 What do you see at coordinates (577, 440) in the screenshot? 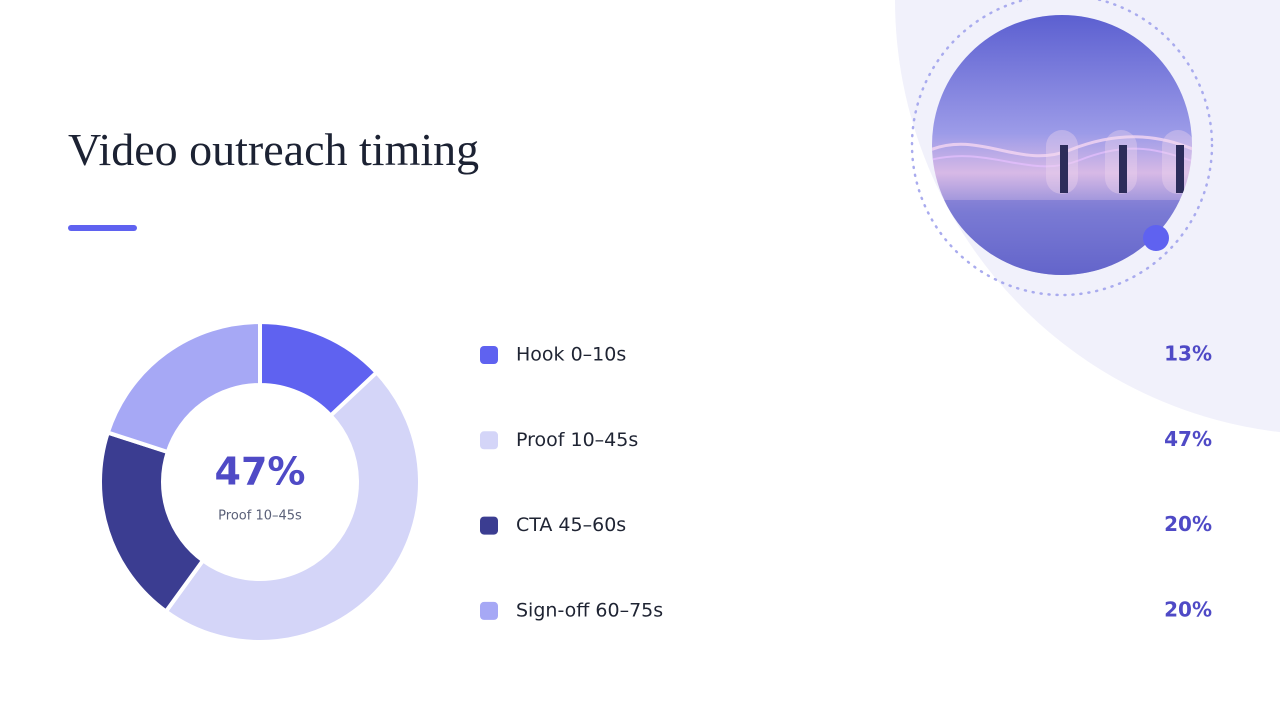
I see `legend-label: Proof 10–45s` at bounding box center [577, 440].